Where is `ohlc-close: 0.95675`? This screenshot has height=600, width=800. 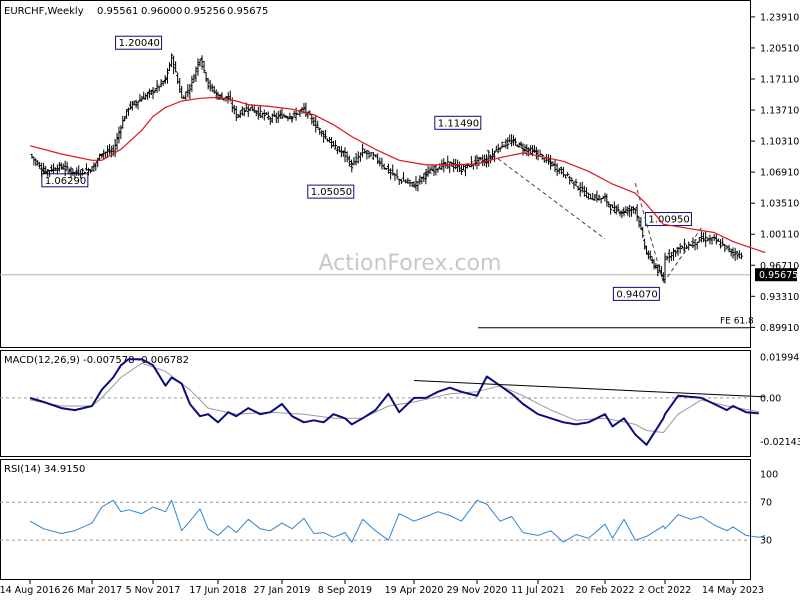
ohlc-close: 0.95675 is located at coordinates (247, 11).